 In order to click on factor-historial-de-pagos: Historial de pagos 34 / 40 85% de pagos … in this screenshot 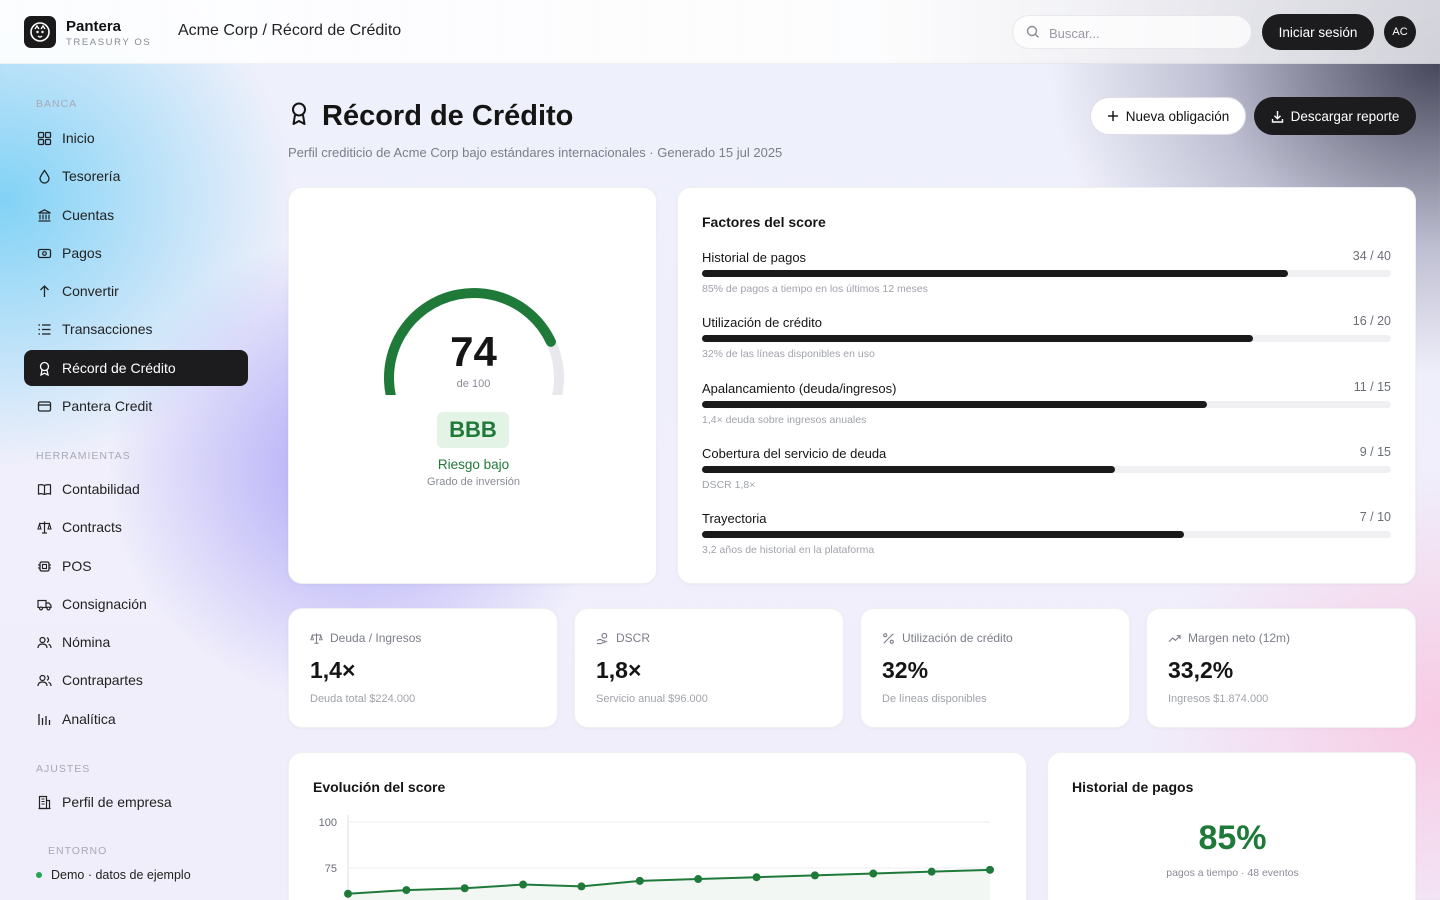, I will do `click(1046, 274)`.